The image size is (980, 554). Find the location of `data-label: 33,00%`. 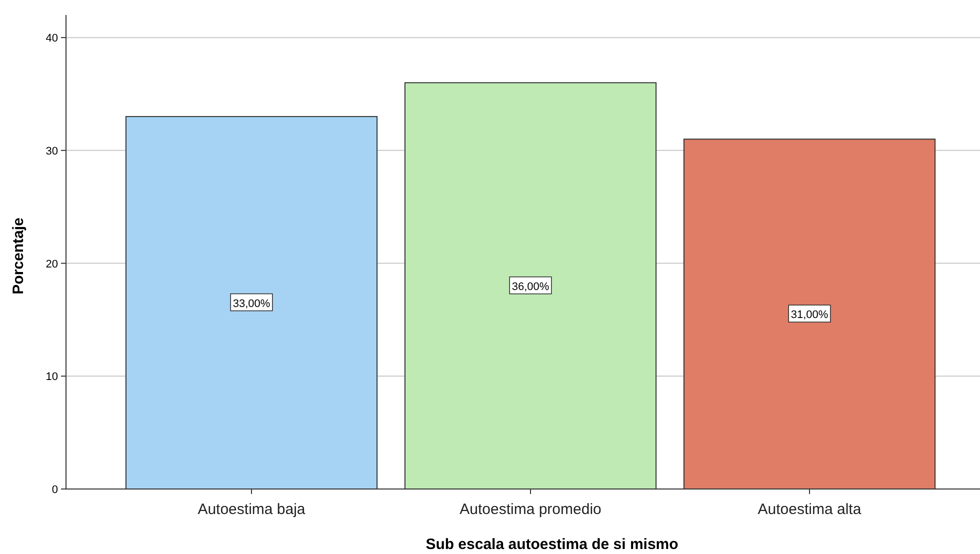

data-label: 33,00% is located at coordinates (251, 304).